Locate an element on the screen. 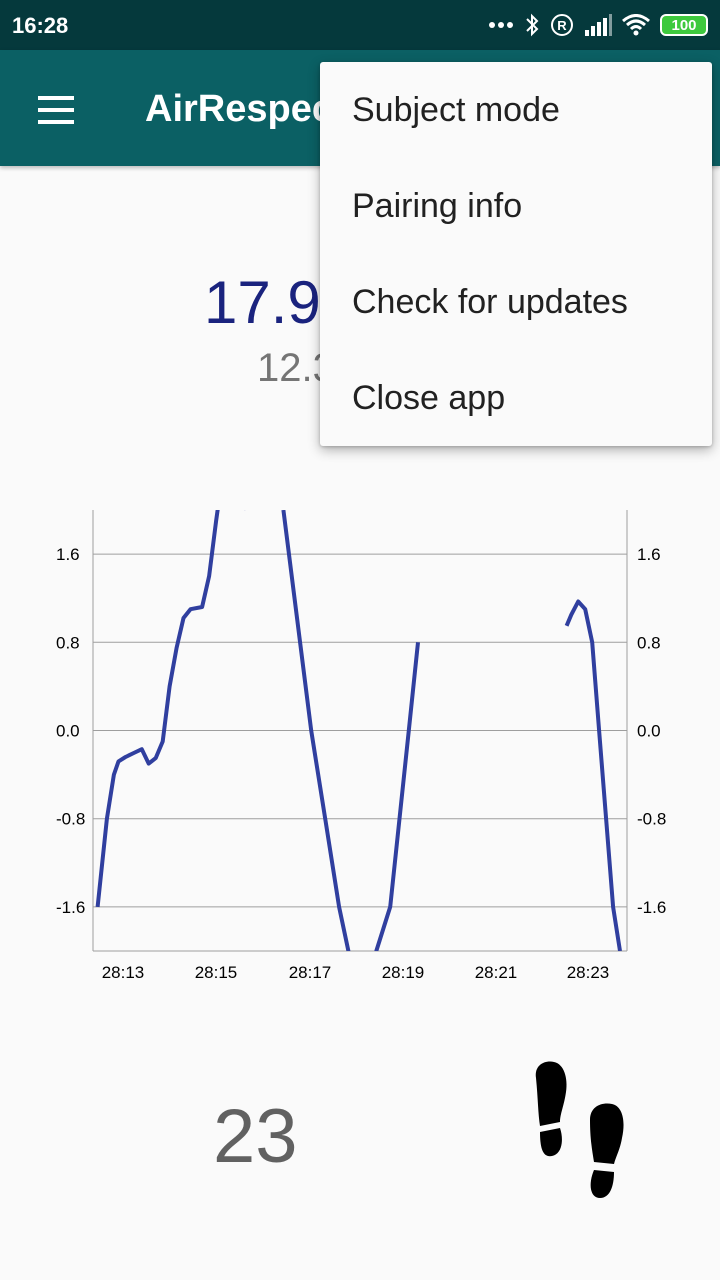  x-tick-label: 28:13 is located at coordinates (123, 972).